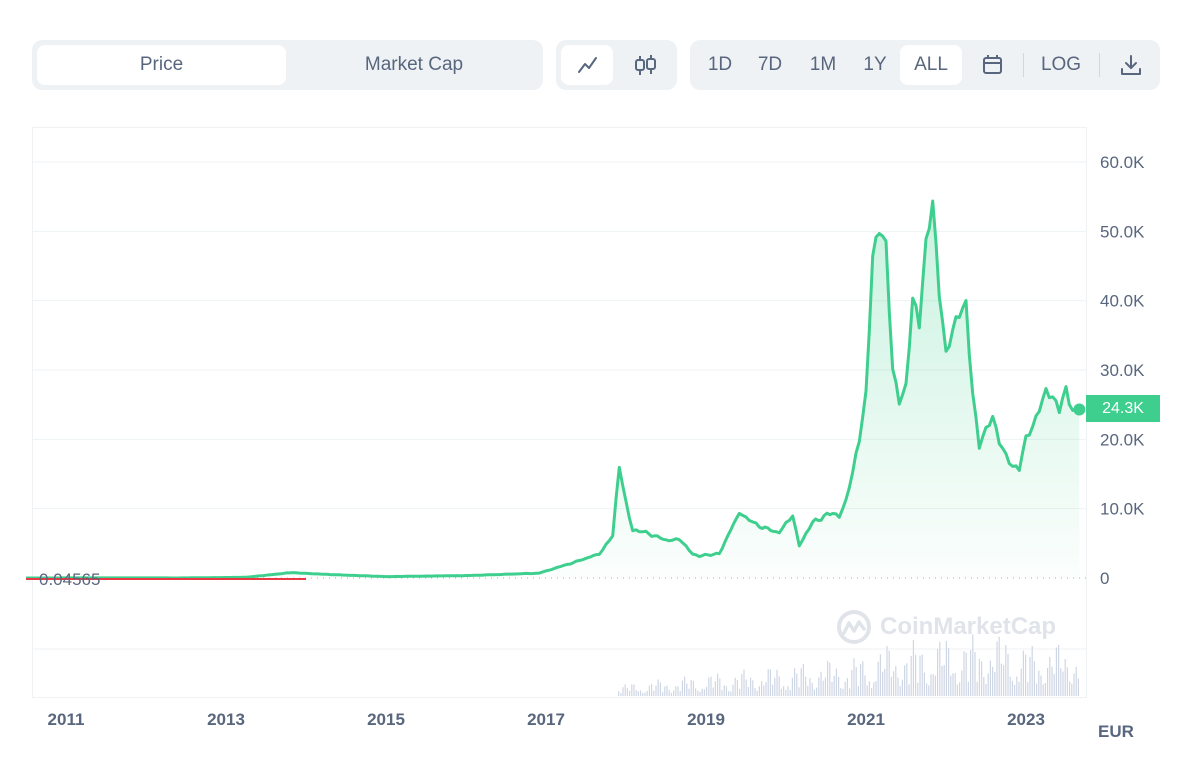  Describe the element at coordinates (386, 719) in the screenshot. I see `x-tick-label: 2015` at that location.